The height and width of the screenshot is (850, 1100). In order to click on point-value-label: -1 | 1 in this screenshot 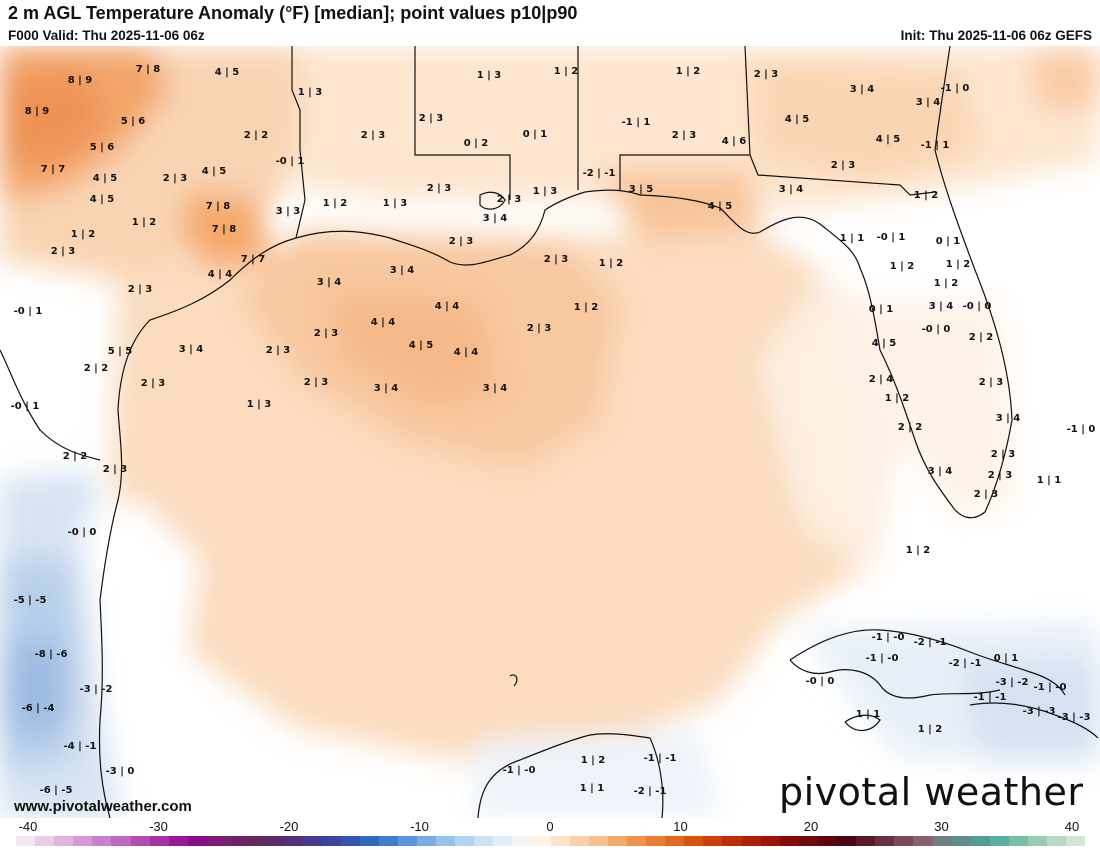, I will do `click(636, 122)`.